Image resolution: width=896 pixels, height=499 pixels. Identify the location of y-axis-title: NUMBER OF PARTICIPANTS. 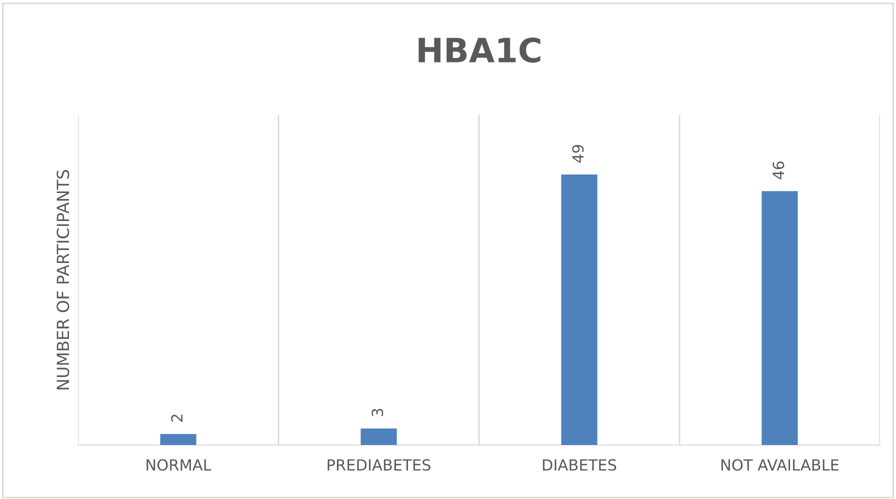
(63, 280).